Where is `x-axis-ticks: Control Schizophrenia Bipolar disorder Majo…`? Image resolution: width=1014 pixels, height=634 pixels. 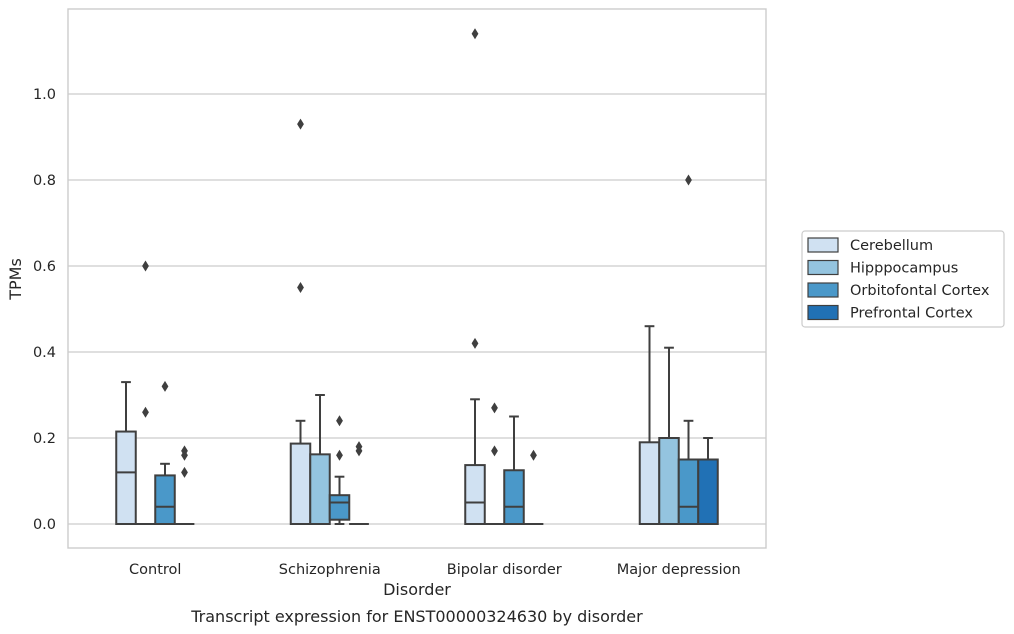
x-axis-ticks: Control Schizophrenia Bipolar disorder Majo… is located at coordinates (435, 570).